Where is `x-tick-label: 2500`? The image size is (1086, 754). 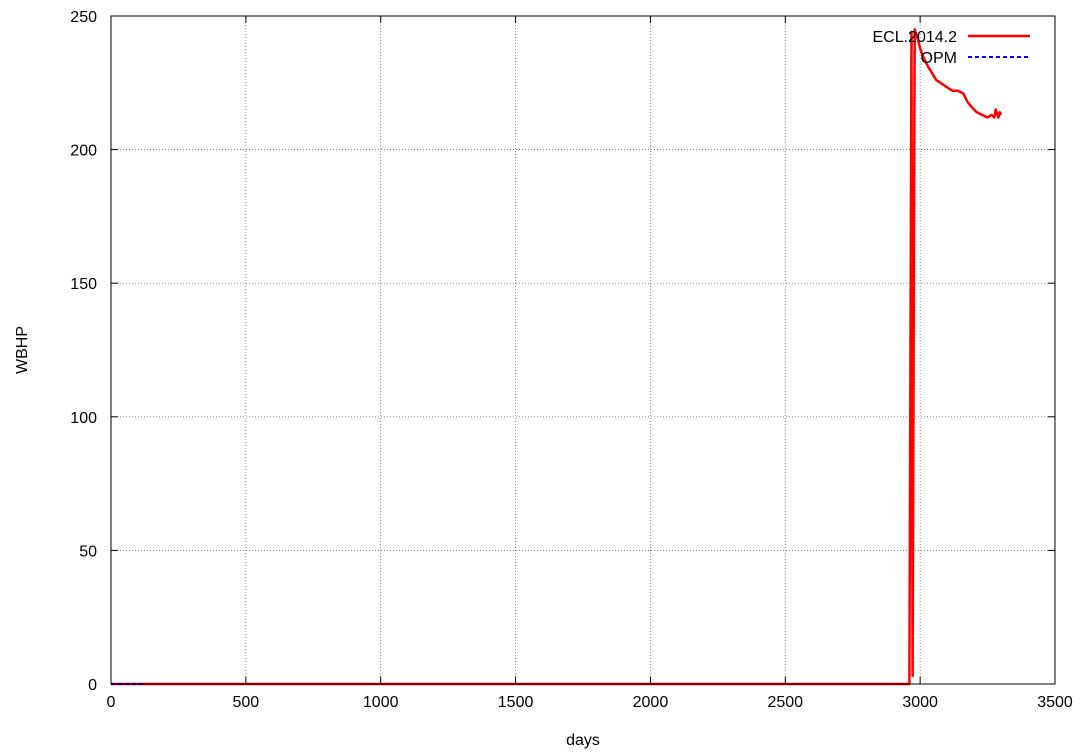 x-tick-label: 2500 is located at coordinates (785, 702).